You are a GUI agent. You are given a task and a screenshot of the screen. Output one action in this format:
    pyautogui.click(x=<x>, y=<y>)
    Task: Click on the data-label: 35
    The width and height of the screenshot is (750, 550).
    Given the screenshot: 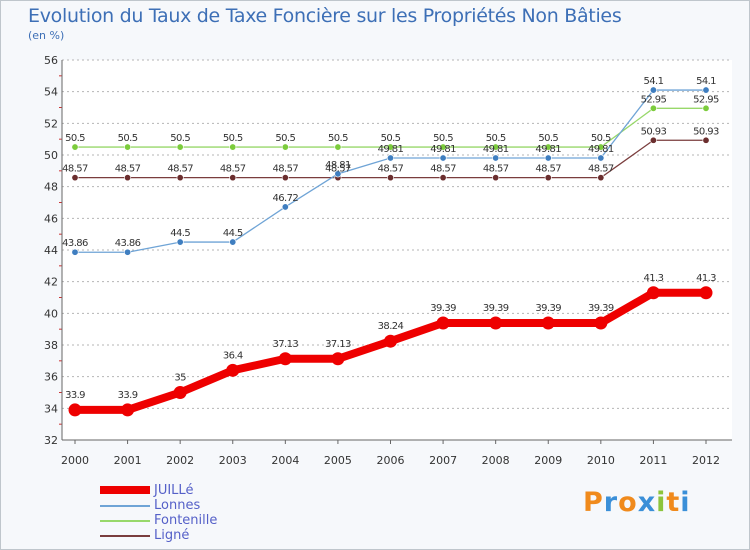 What is the action you would take?
    pyautogui.click(x=180, y=378)
    